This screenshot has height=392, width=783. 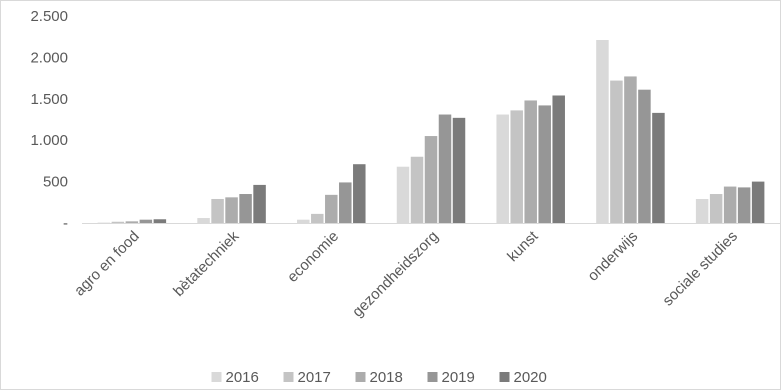 I want to click on y-tick-label: 500, so click(x=55, y=182).